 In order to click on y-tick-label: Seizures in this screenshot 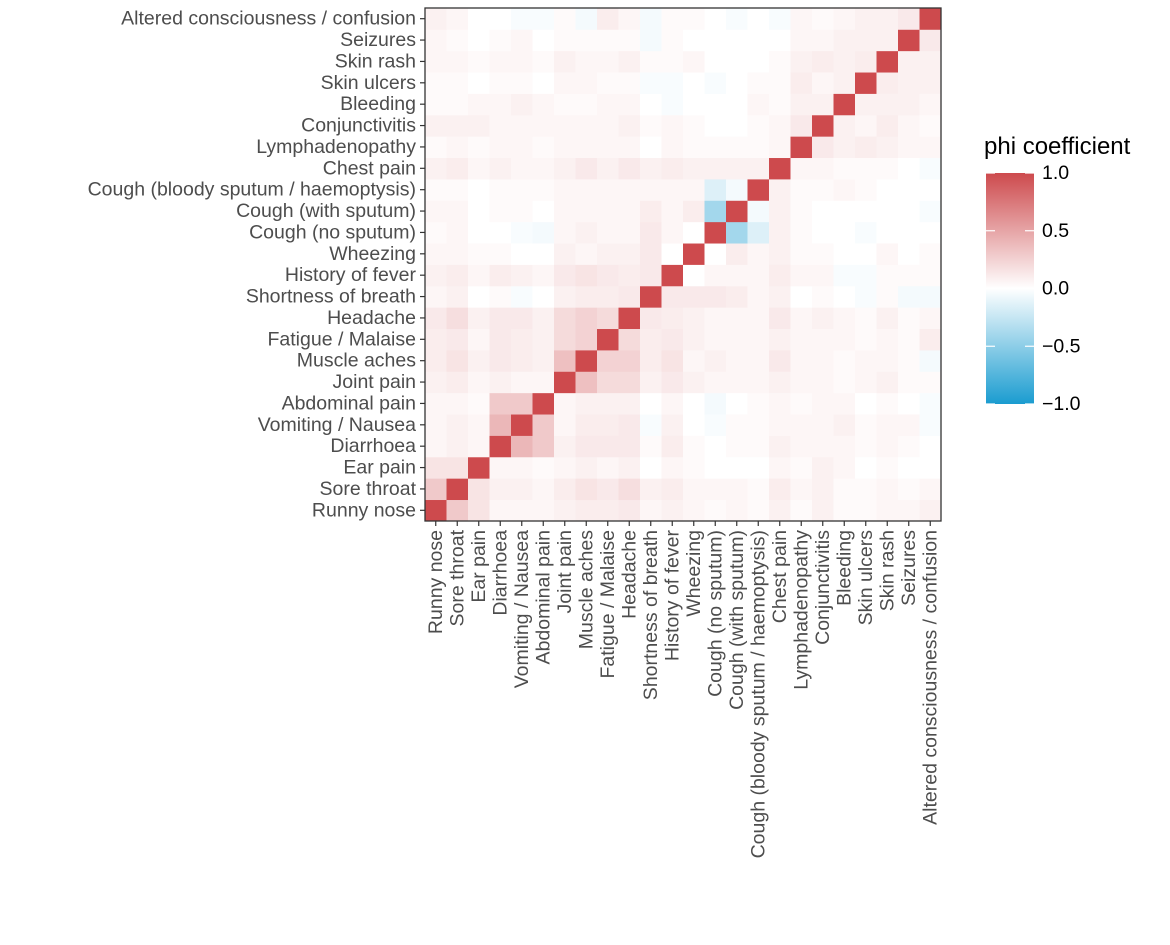, I will do `click(378, 40)`.